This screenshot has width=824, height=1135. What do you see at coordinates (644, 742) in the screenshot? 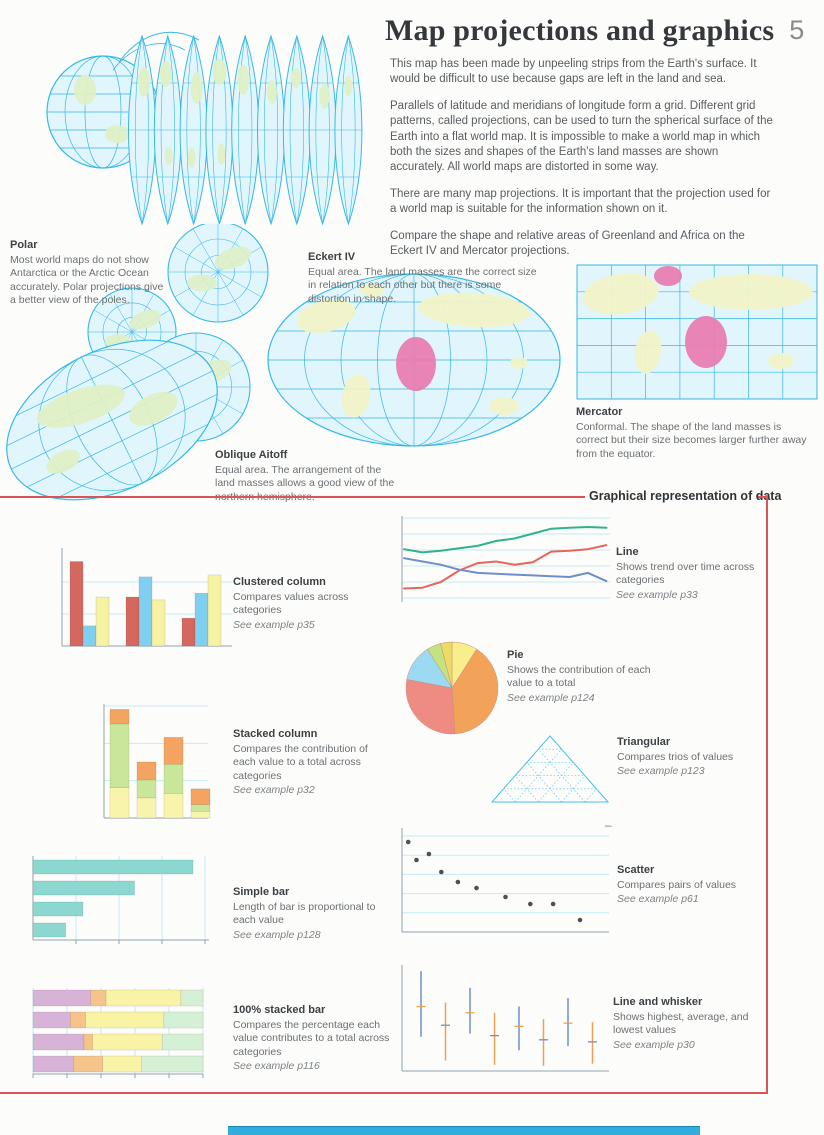
I see `caption-title: Triangular` at bounding box center [644, 742].